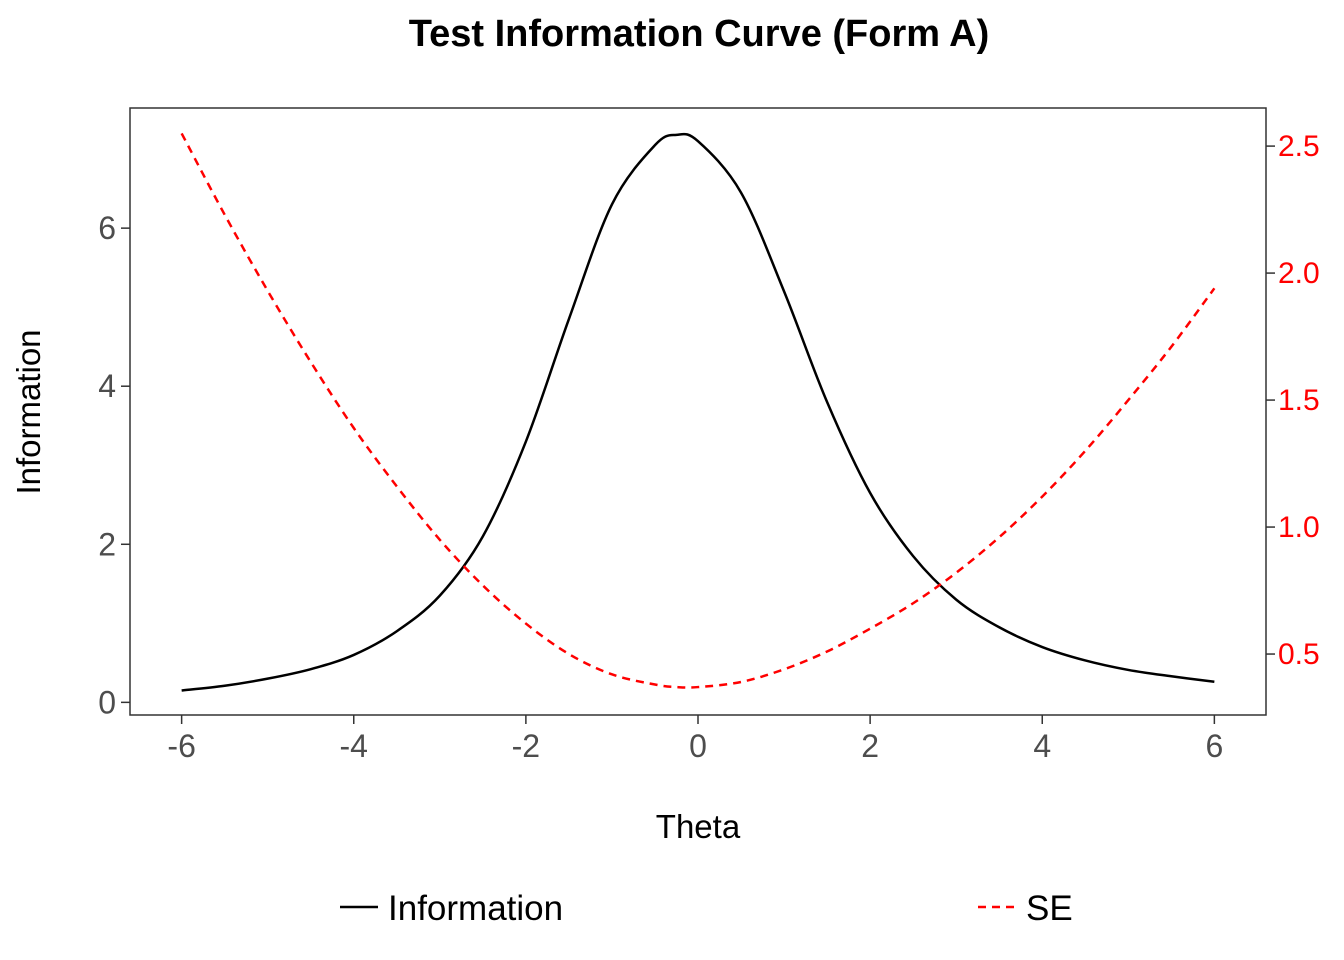  I want to click on chart-title: Test Information Curve (Form A), so click(699, 34).